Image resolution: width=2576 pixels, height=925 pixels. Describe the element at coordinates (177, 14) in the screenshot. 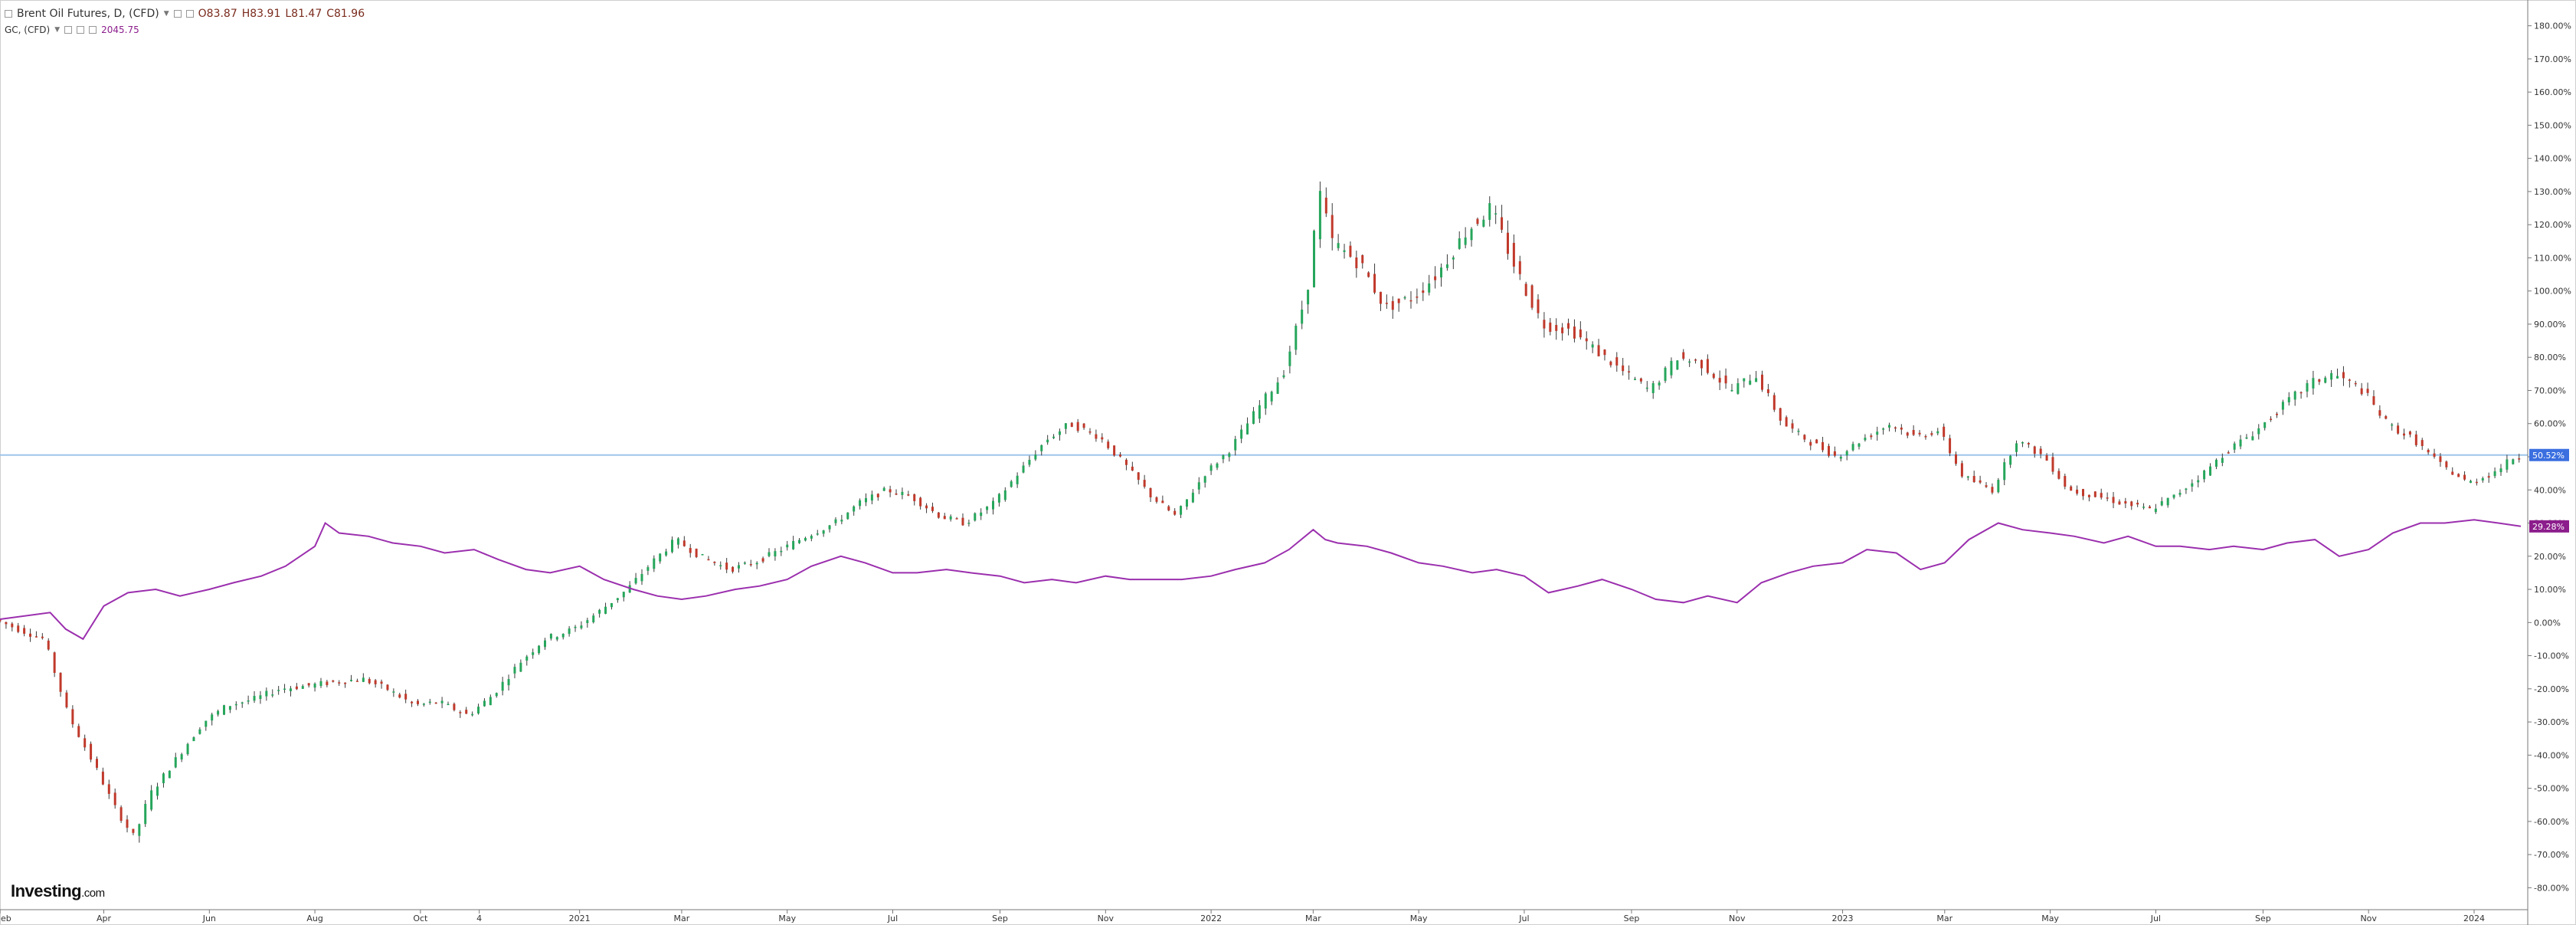

I see `visibility-toggle-button` at that location.